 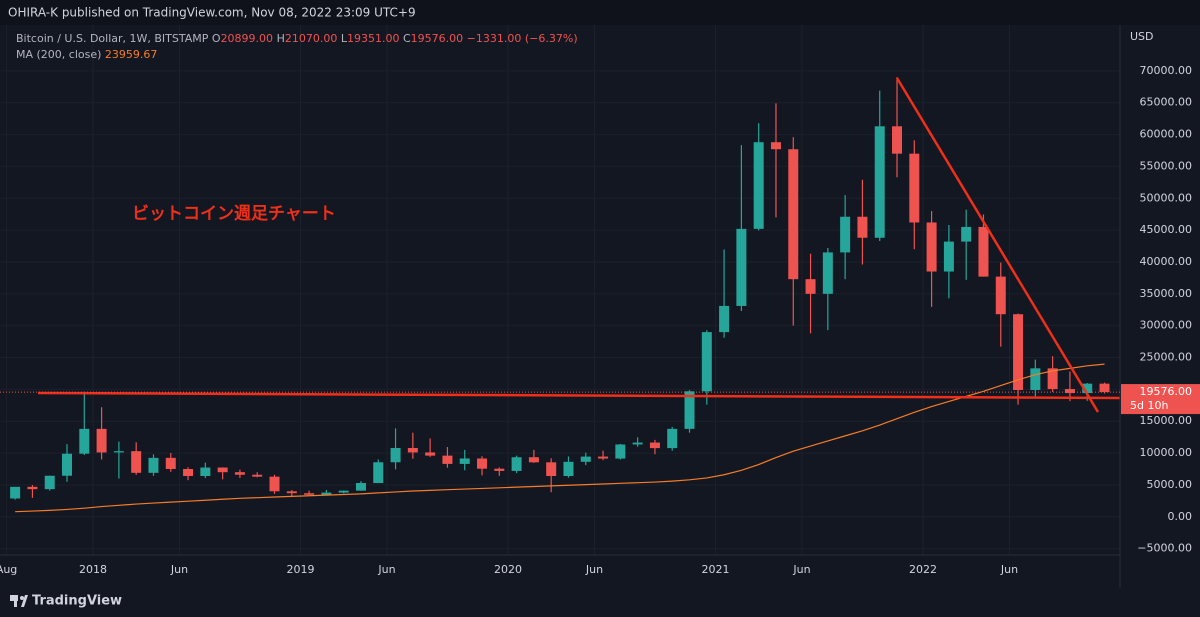 What do you see at coordinates (1166, 70) in the screenshot?
I see `y-tick-label: 70000.00` at bounding box center [1166, 70].